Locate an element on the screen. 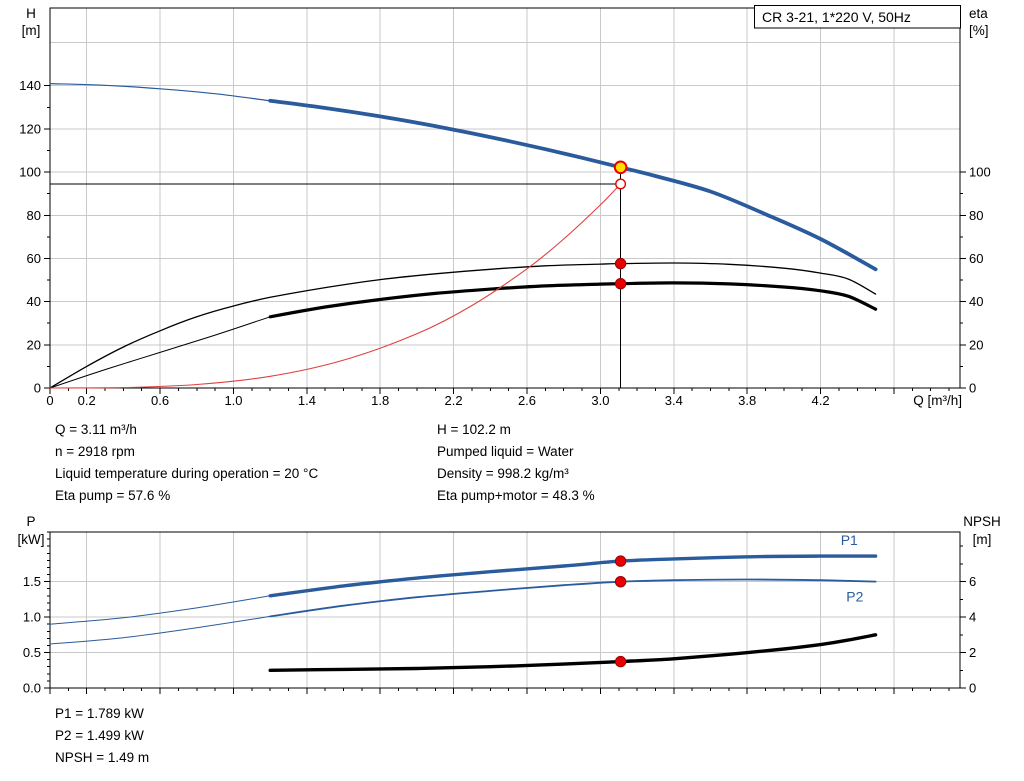 This screenshot has height=781, width=1024. x-tick-label: 0 is located at coordinates (49, 400).